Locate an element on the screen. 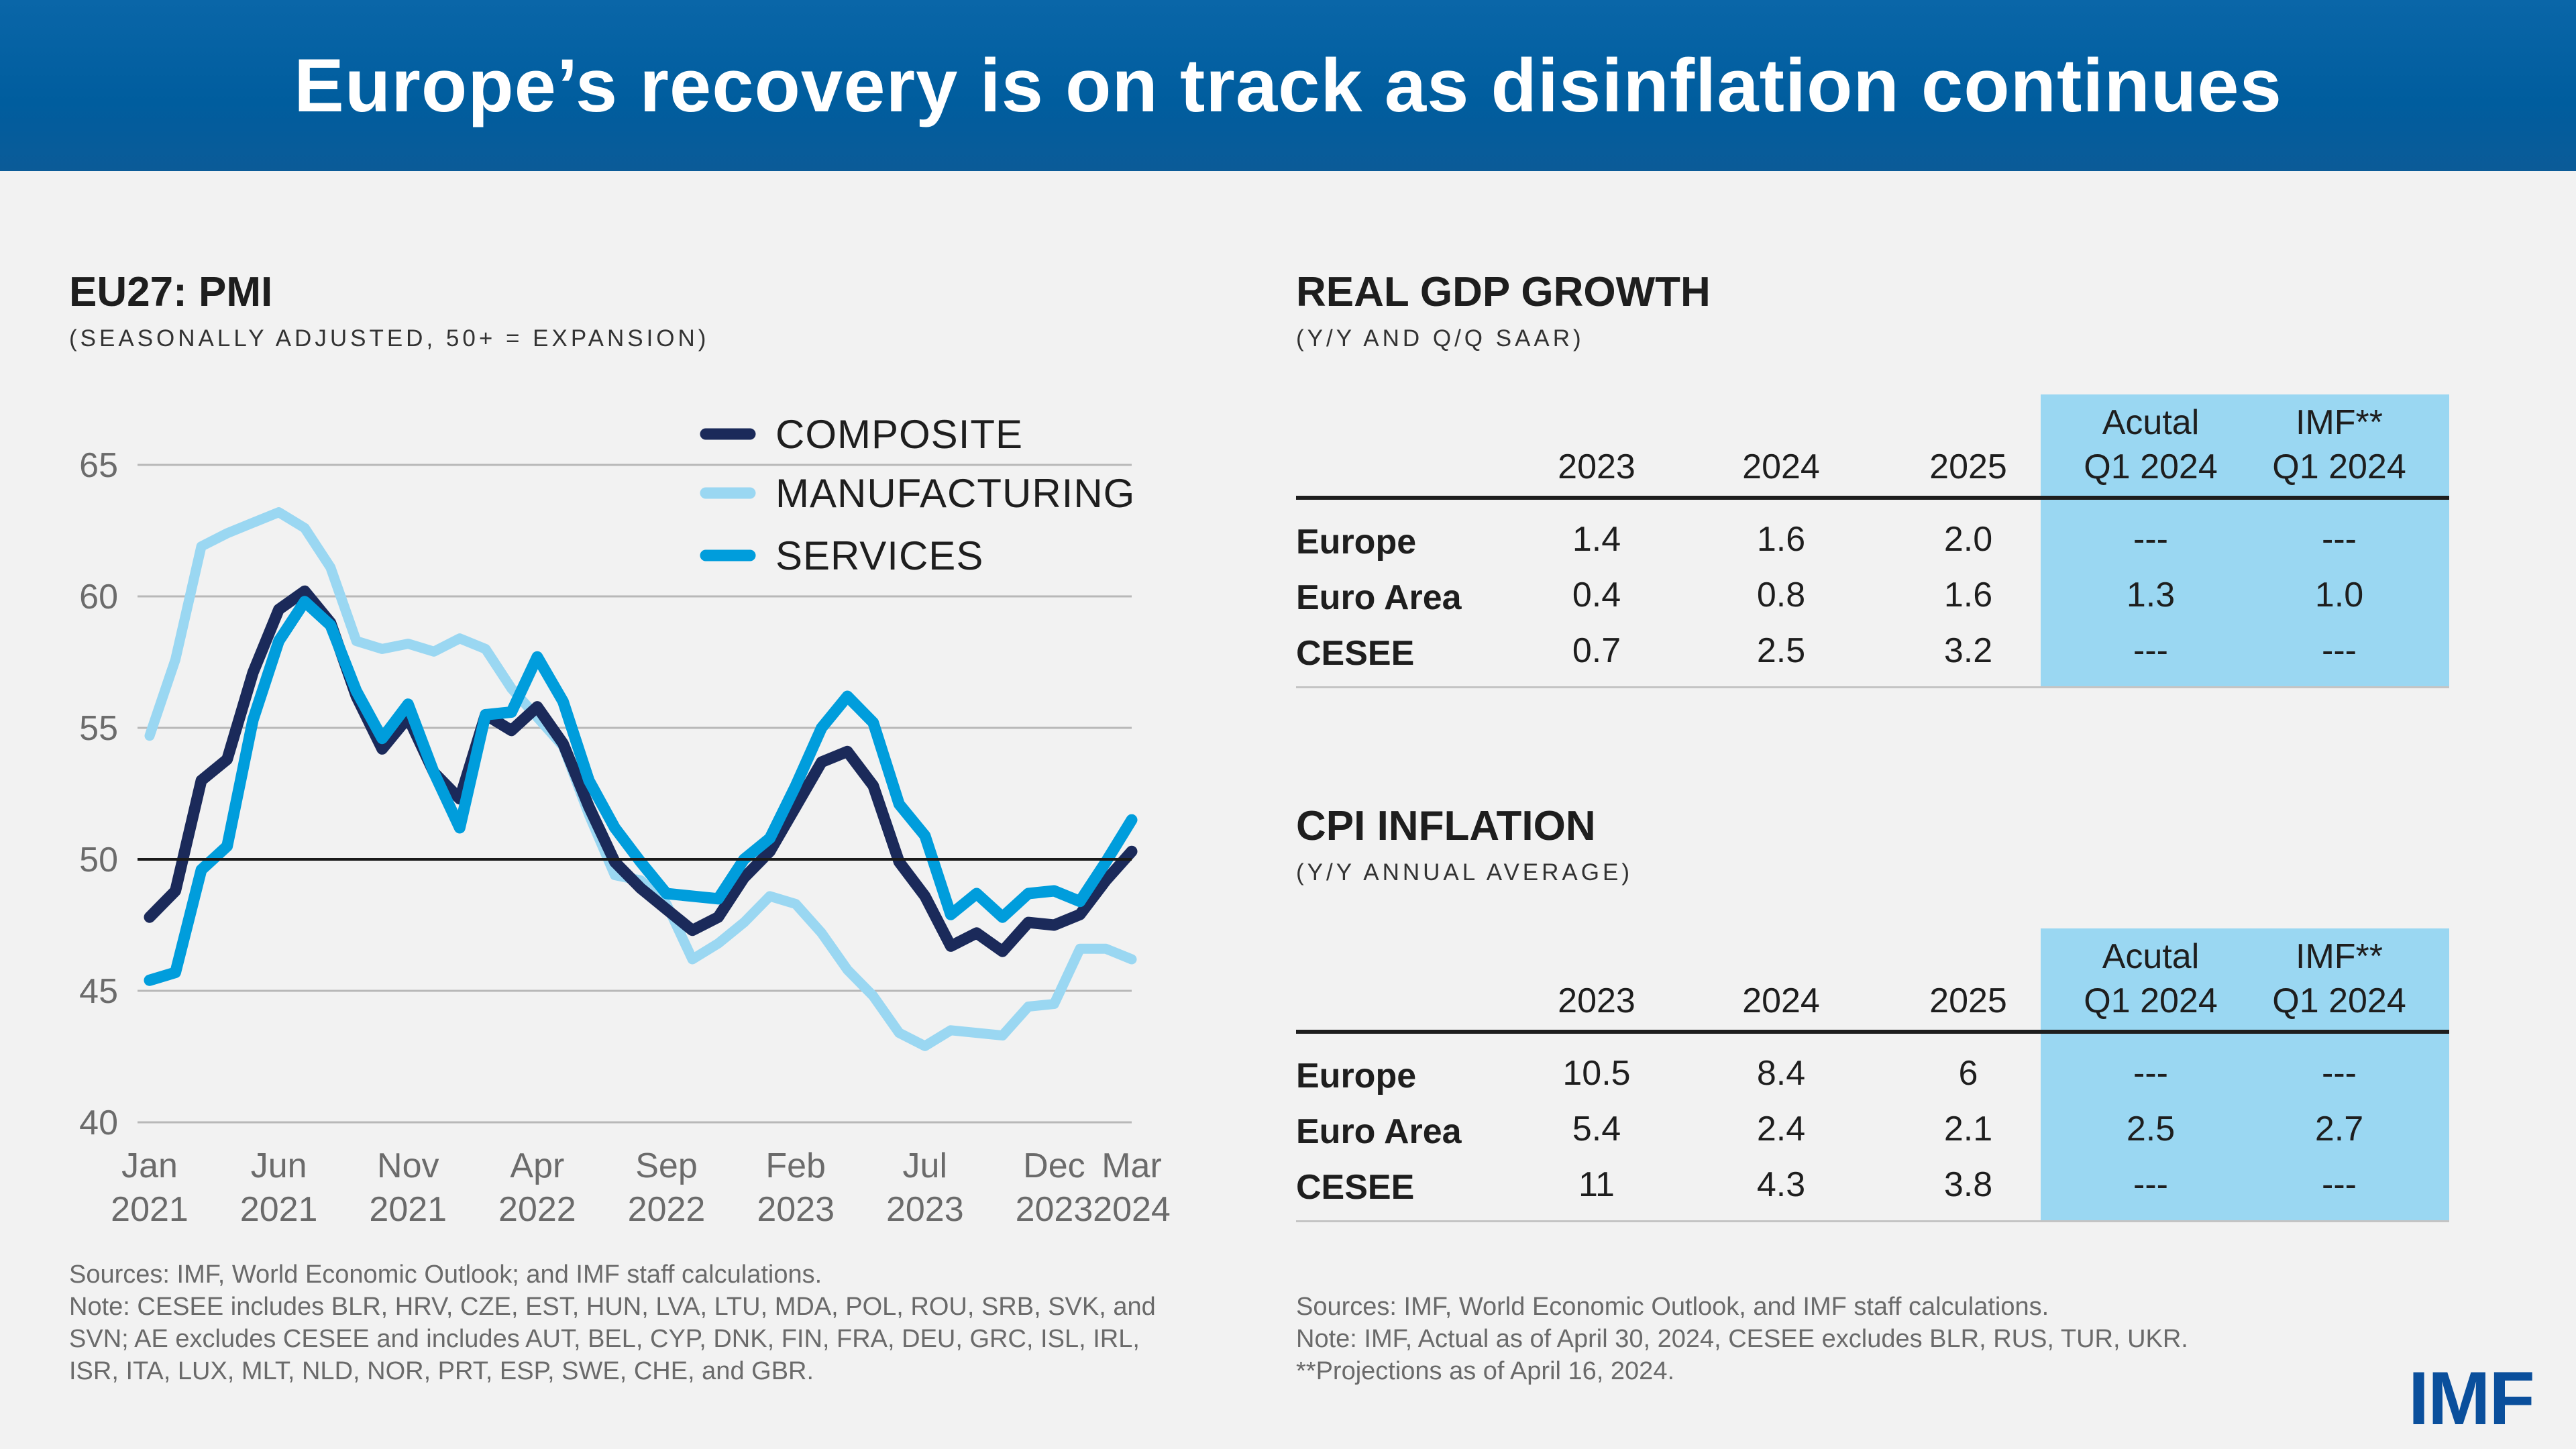  x-tick-label-month: Nov is located at coordinates (408, 1165).